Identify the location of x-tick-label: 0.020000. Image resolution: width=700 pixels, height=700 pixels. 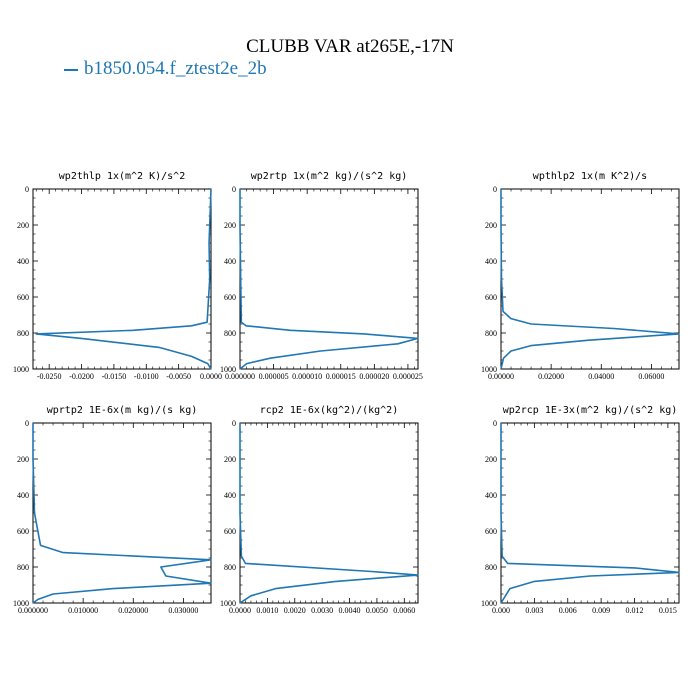
(133, 610).